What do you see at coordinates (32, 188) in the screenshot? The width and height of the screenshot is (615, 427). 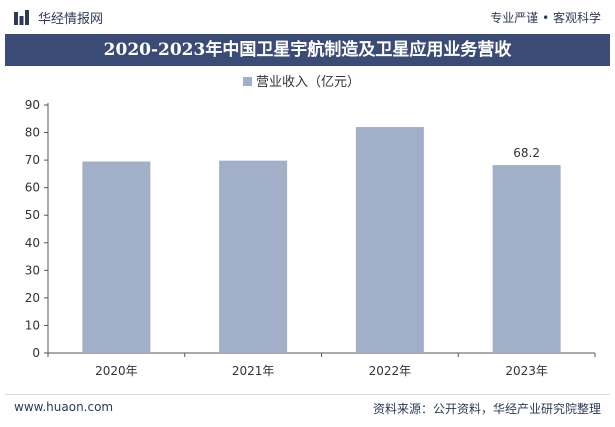 I see `y-tick-label: 60` at bounding box center [32, 188].